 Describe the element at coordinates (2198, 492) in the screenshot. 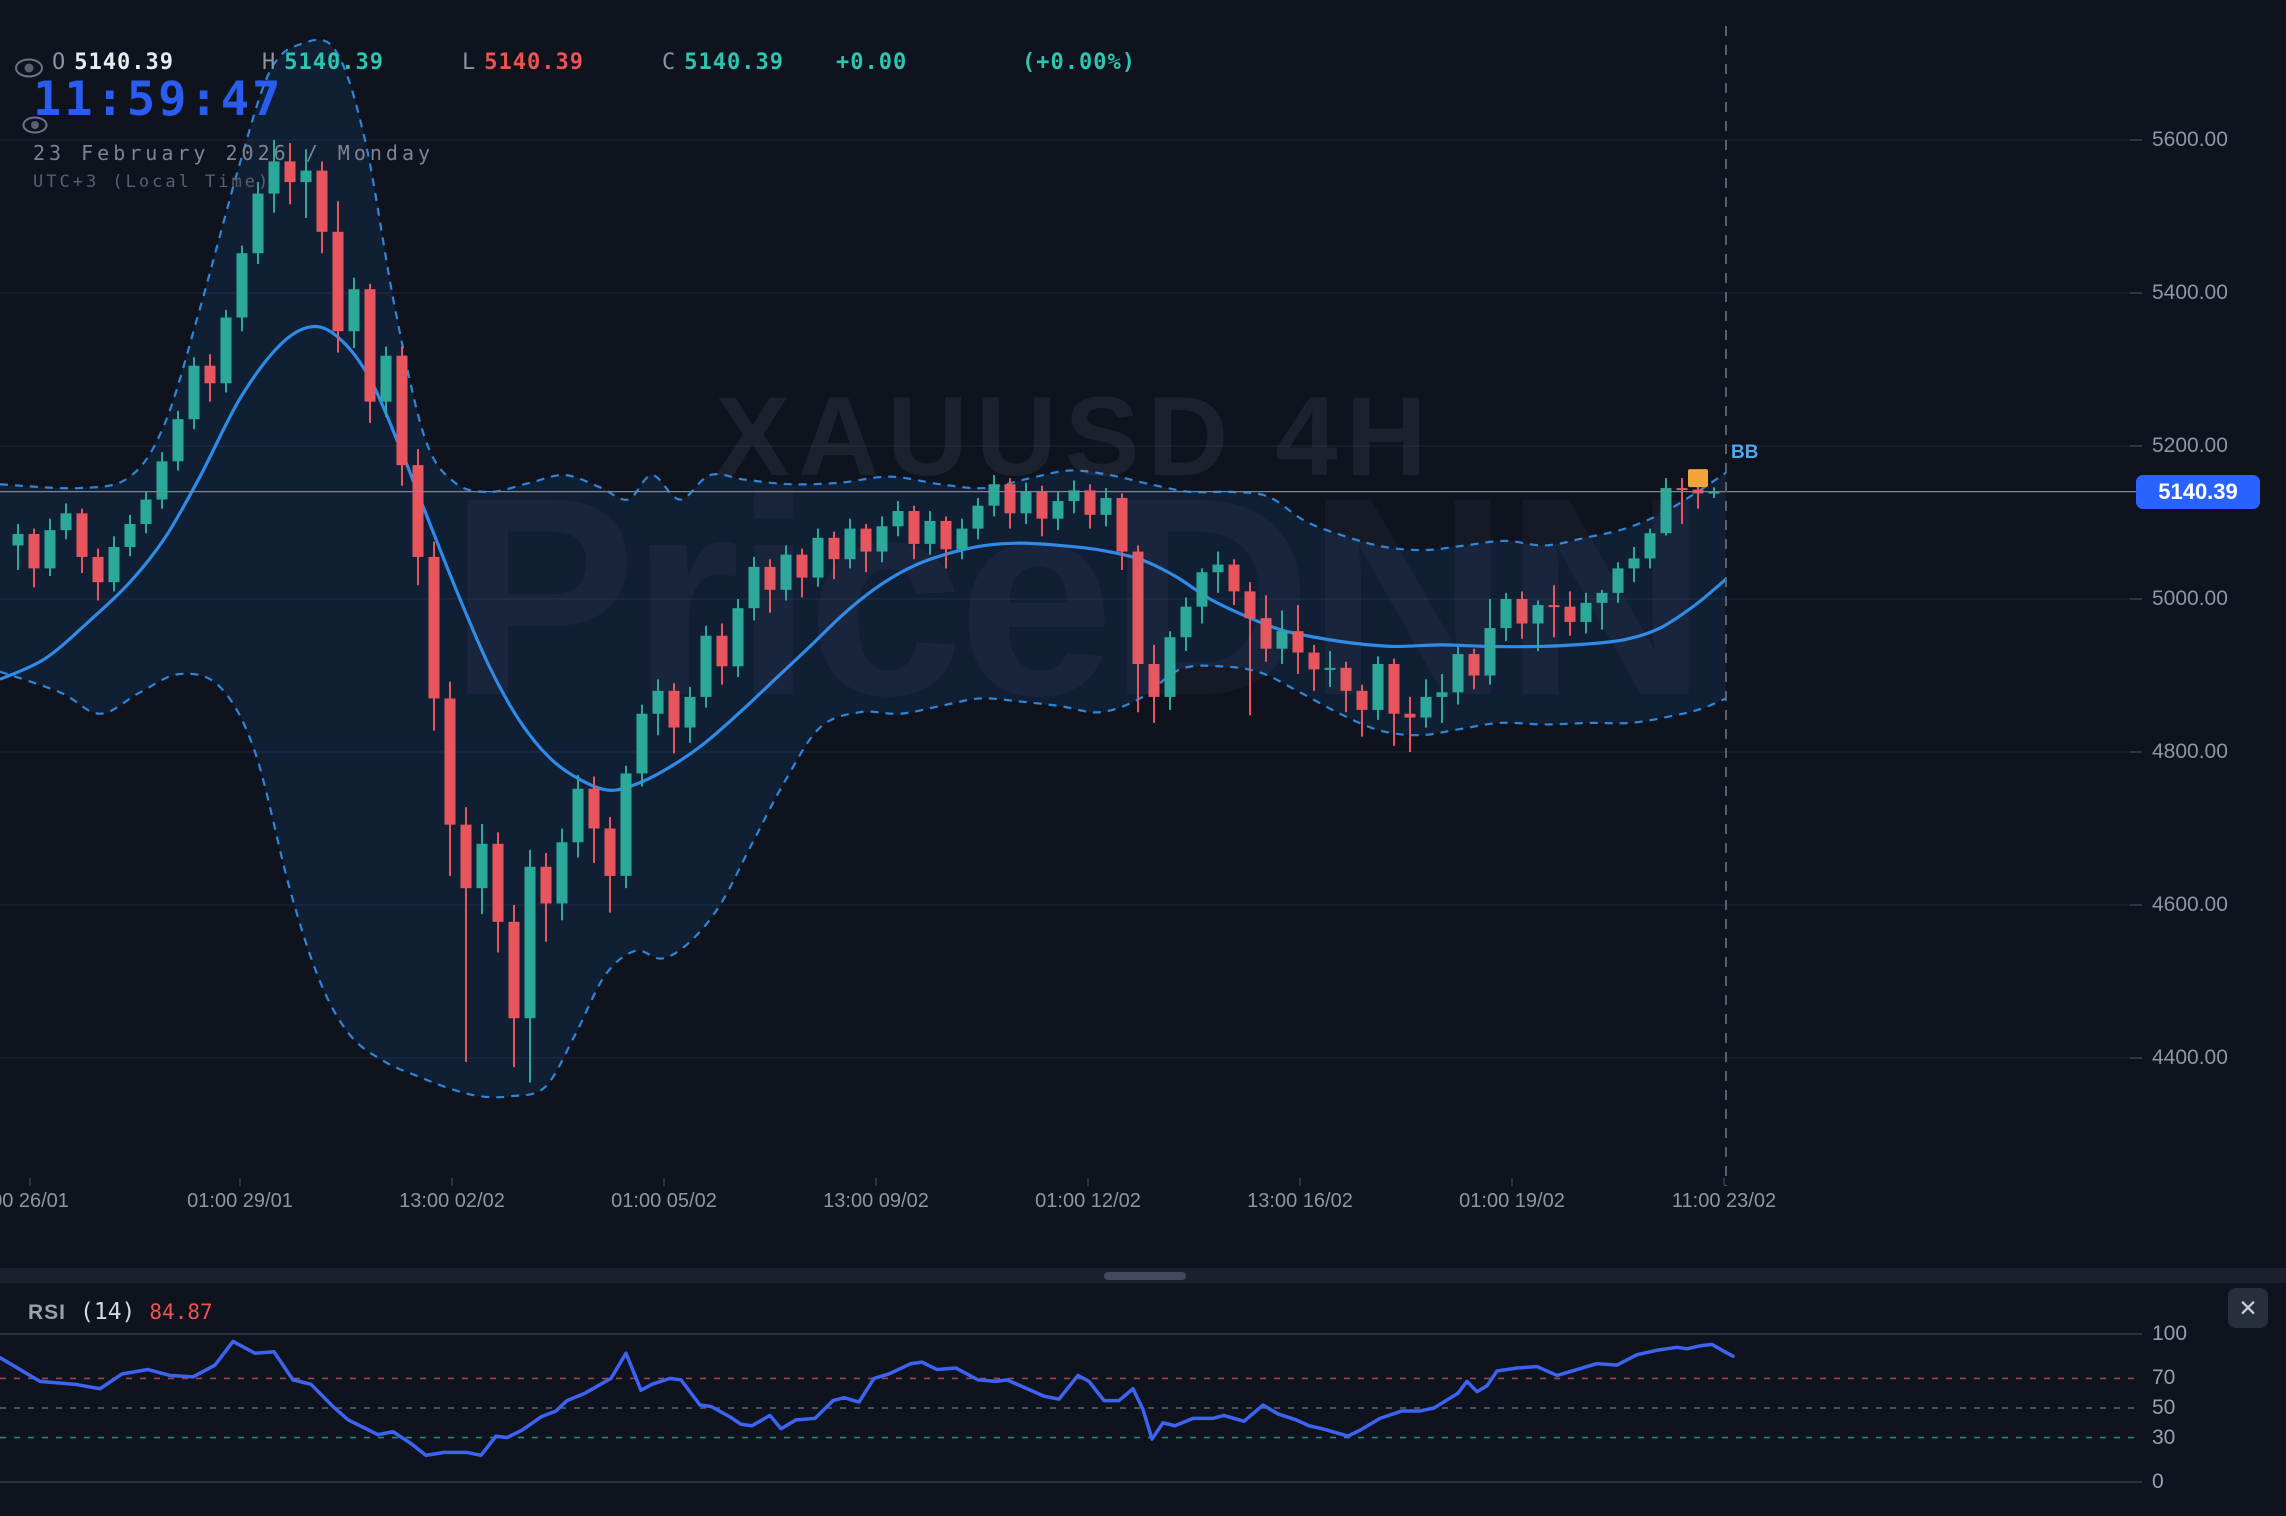

I see `current-price-tag: 5140.39` at that location.